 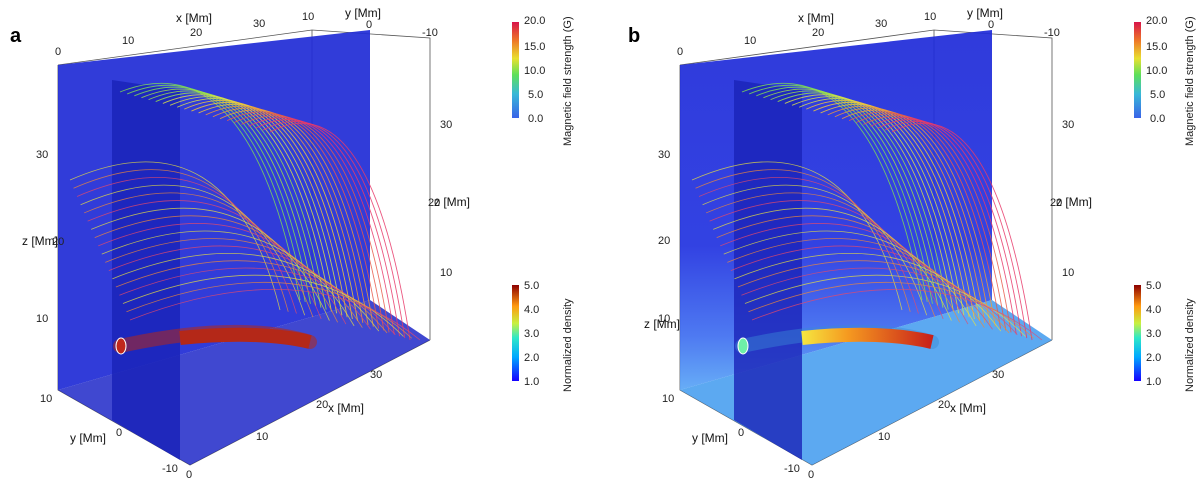 I want to click on x-ticks-top: 0 10 20 30, so click(x=782, y=38).